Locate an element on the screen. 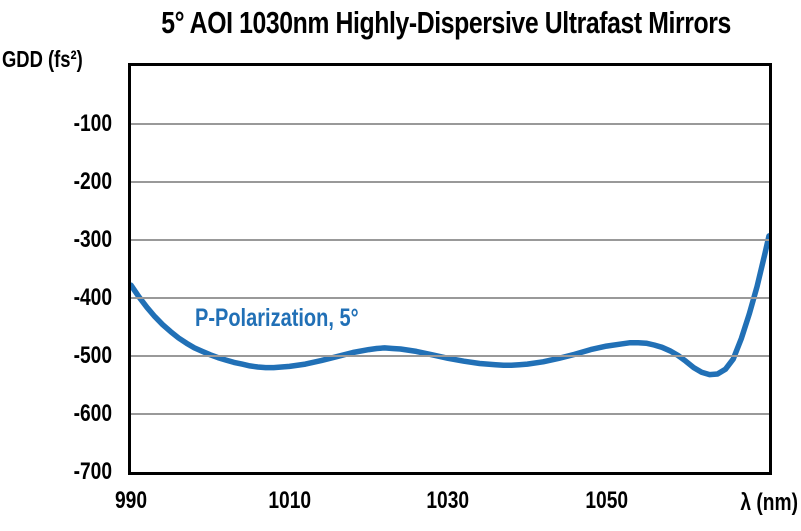 The width and height of the screenshot is (801, 531). y-tick-text: -700 is located at coordinates (92, 471).